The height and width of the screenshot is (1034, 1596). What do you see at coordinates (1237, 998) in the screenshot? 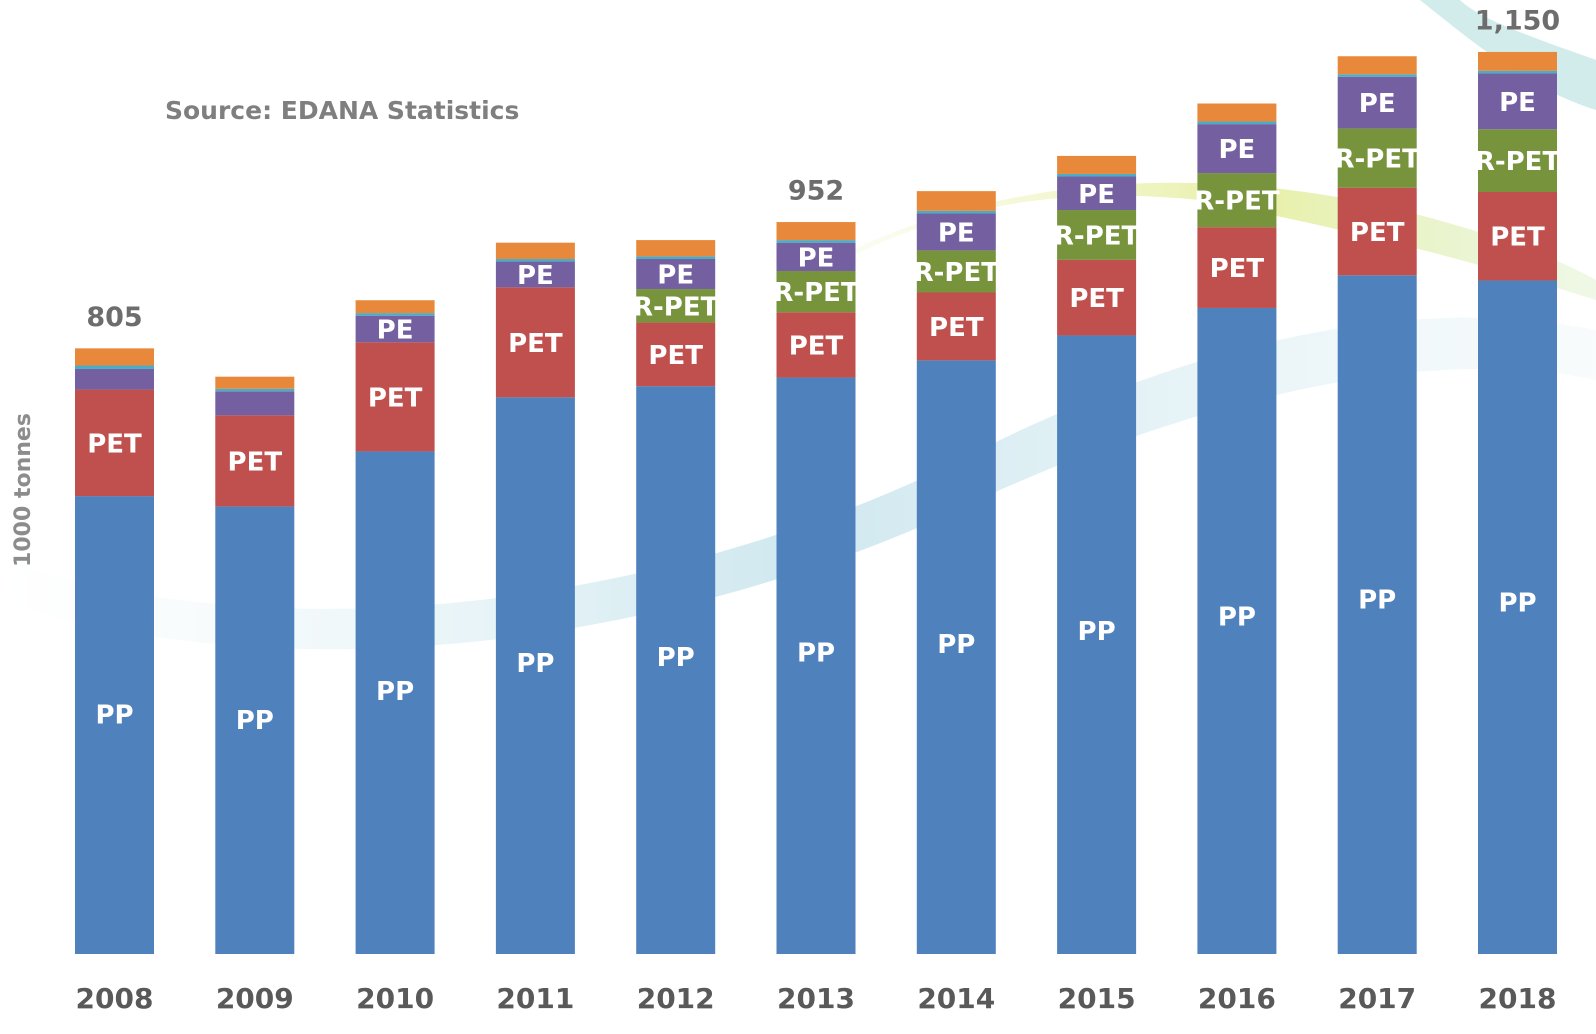
I see `x-tick-label: 2016` at bounding box center [1237, 998].